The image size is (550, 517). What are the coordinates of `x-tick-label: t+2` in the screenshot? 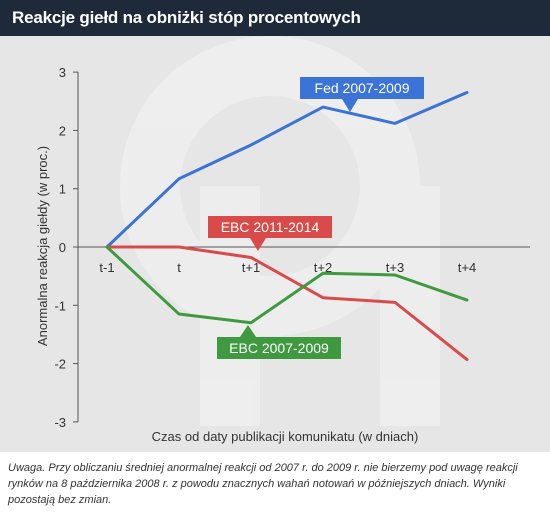 It's located at (323, 267).